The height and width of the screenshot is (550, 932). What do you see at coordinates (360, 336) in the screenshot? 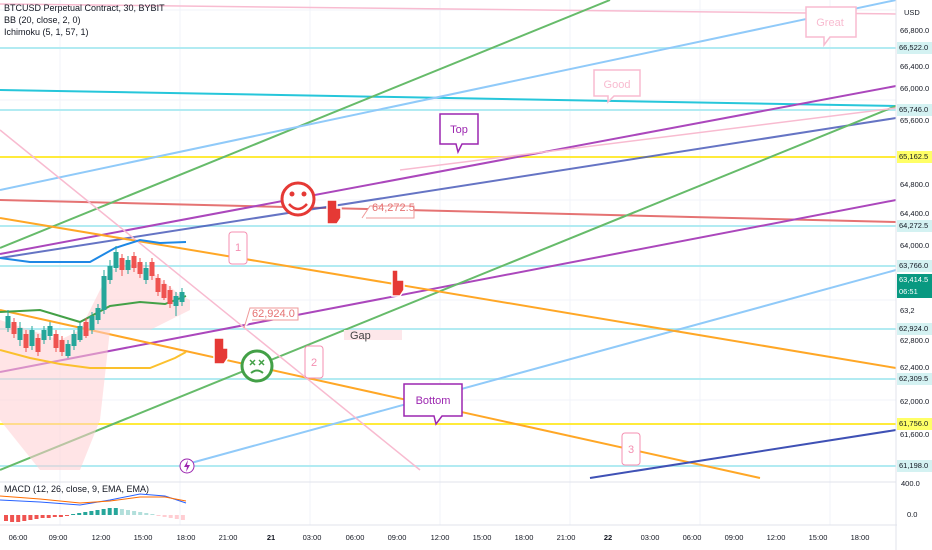
I see `gap-text: Gap` at bounding box center [360, 336].